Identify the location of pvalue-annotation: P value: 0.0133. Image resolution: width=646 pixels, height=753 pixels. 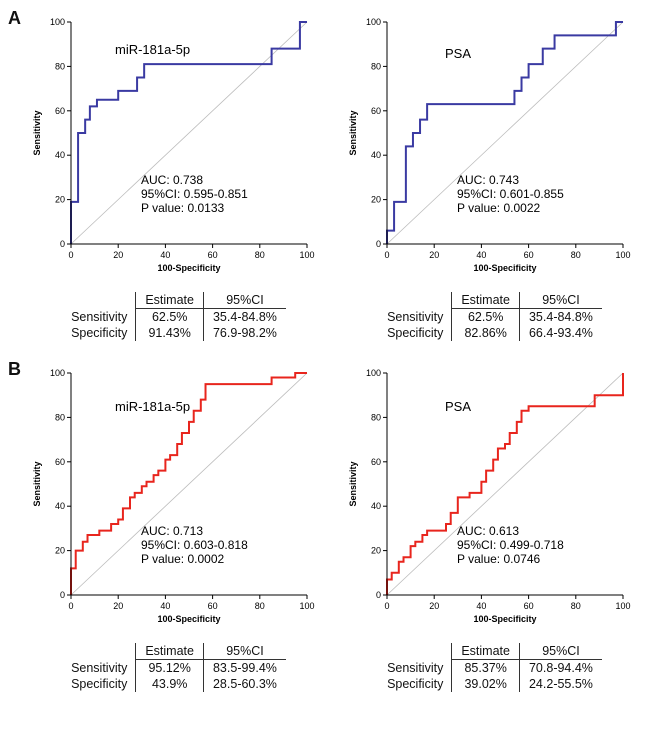
(183, 208).